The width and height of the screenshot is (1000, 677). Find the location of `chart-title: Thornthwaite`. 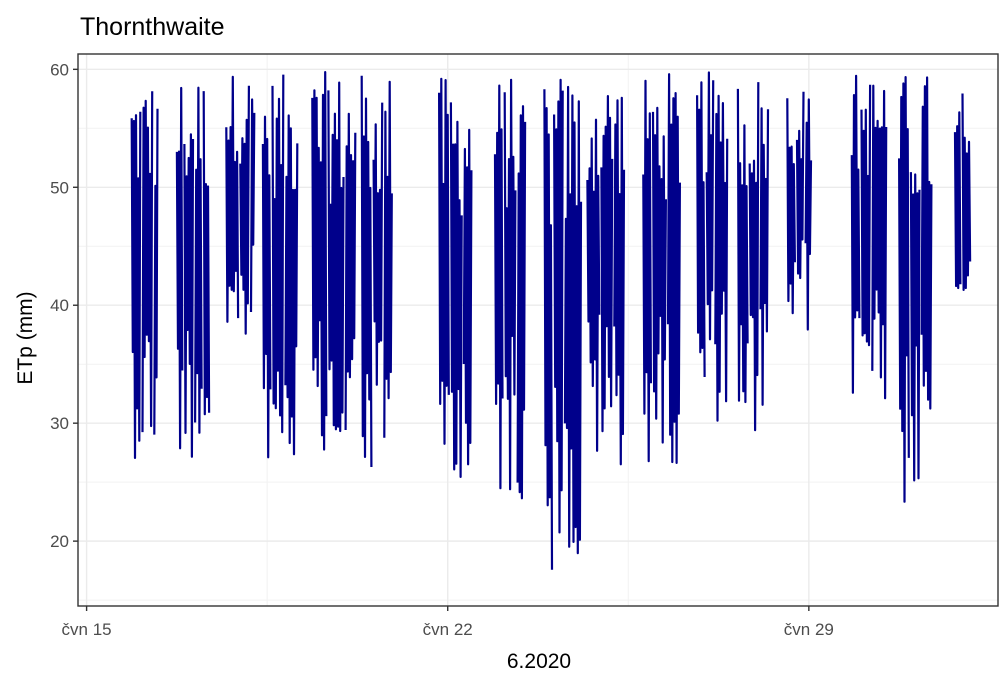

chart-title: Thornthwaite is located at coordinates (152, 27).